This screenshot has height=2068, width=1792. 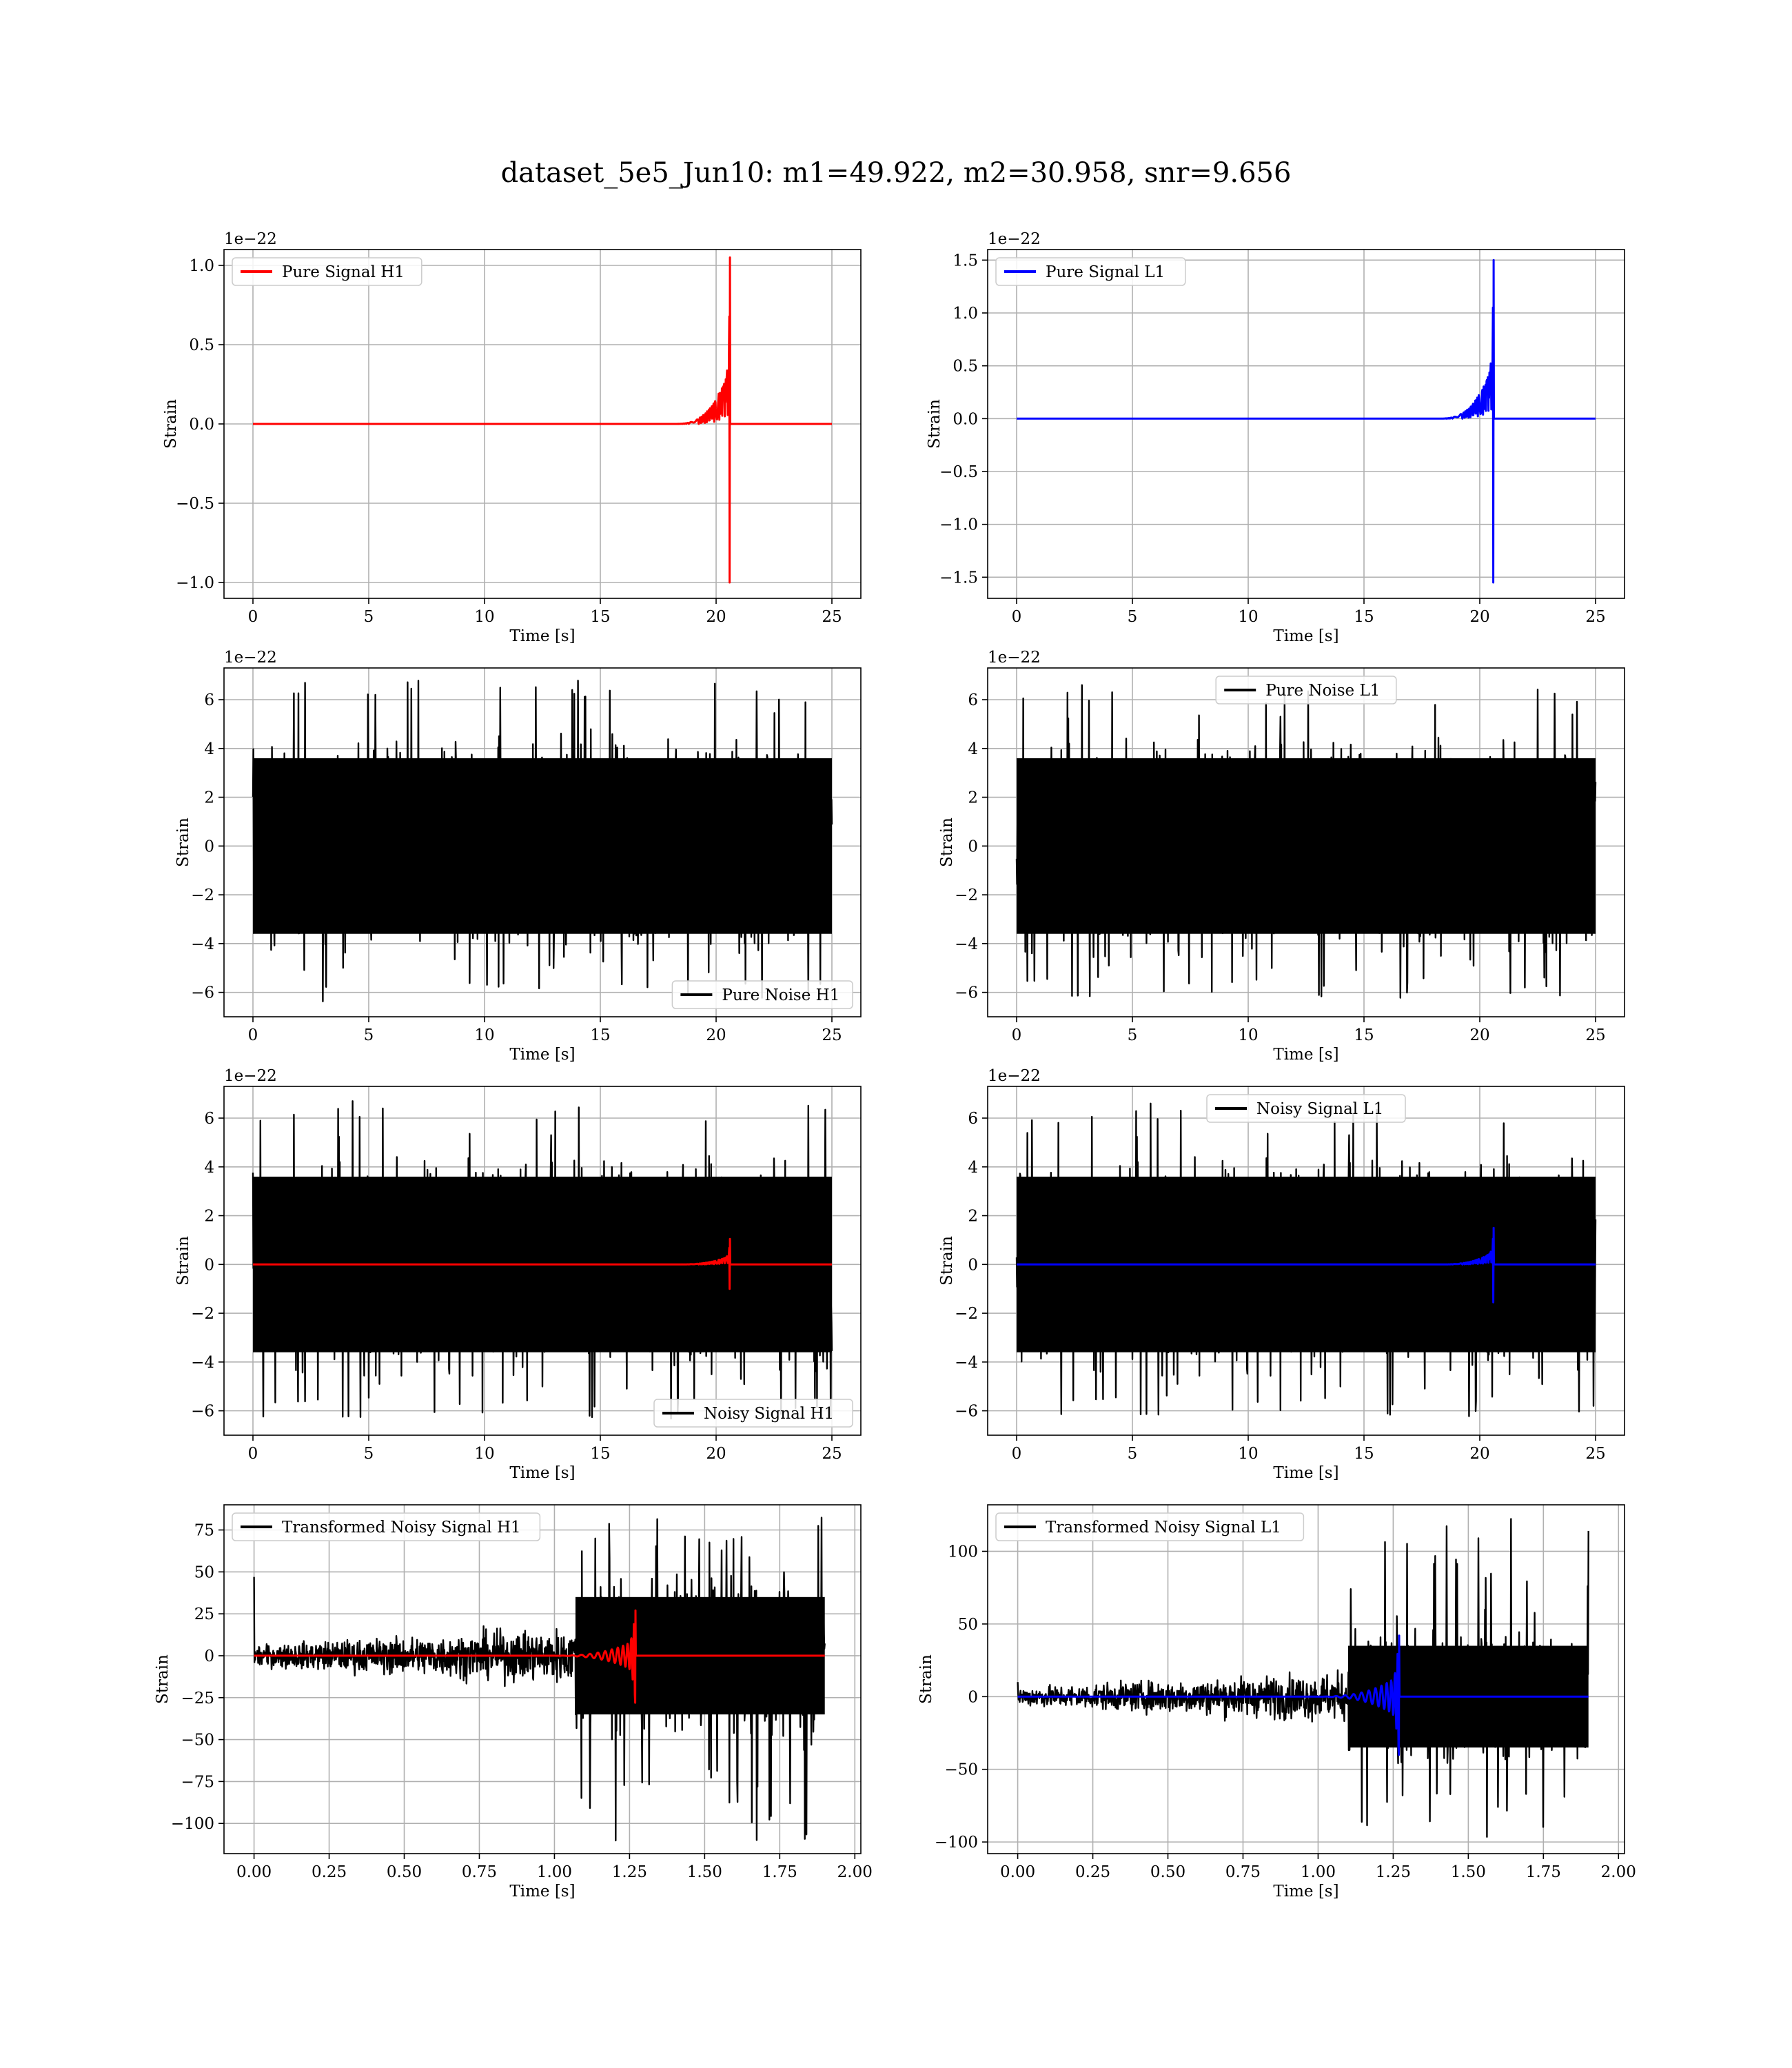 I want to click on plot-area, so click(x=1306, y=841).